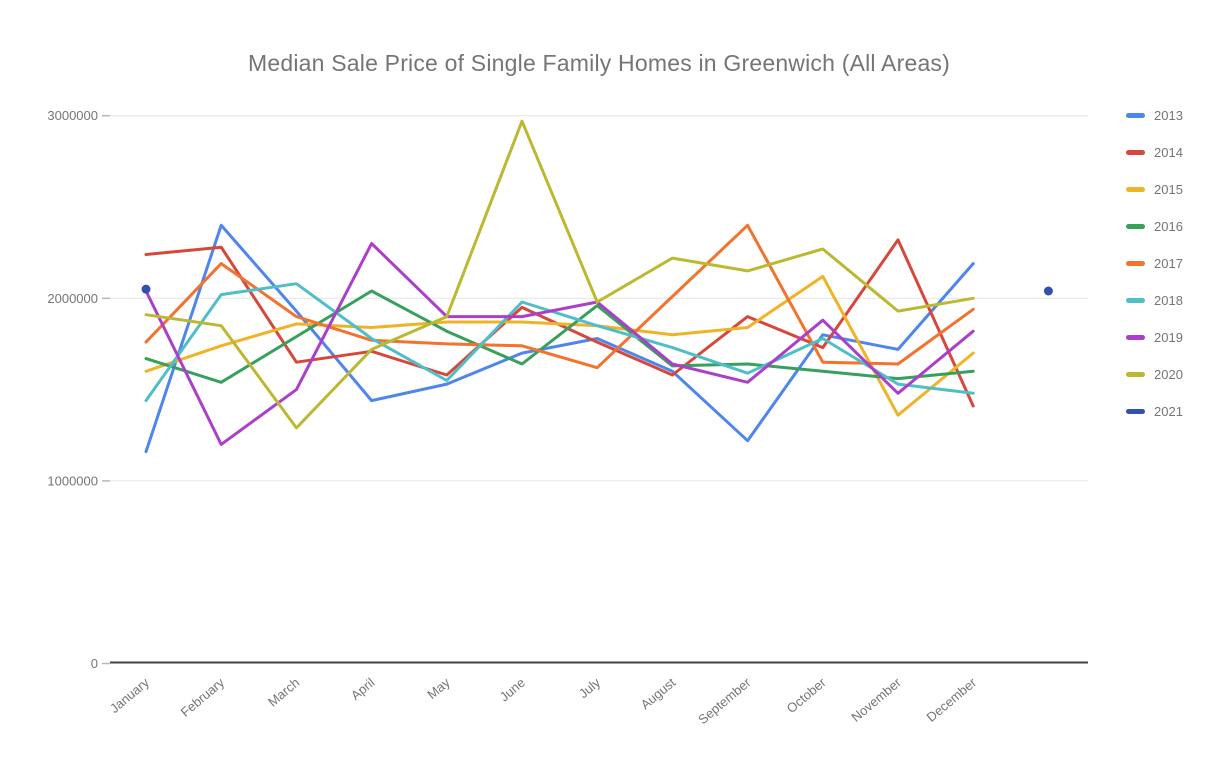  Describe the element at coordinates (438, 688) in the screenshot. I see `x-axis-label: May` at that location.